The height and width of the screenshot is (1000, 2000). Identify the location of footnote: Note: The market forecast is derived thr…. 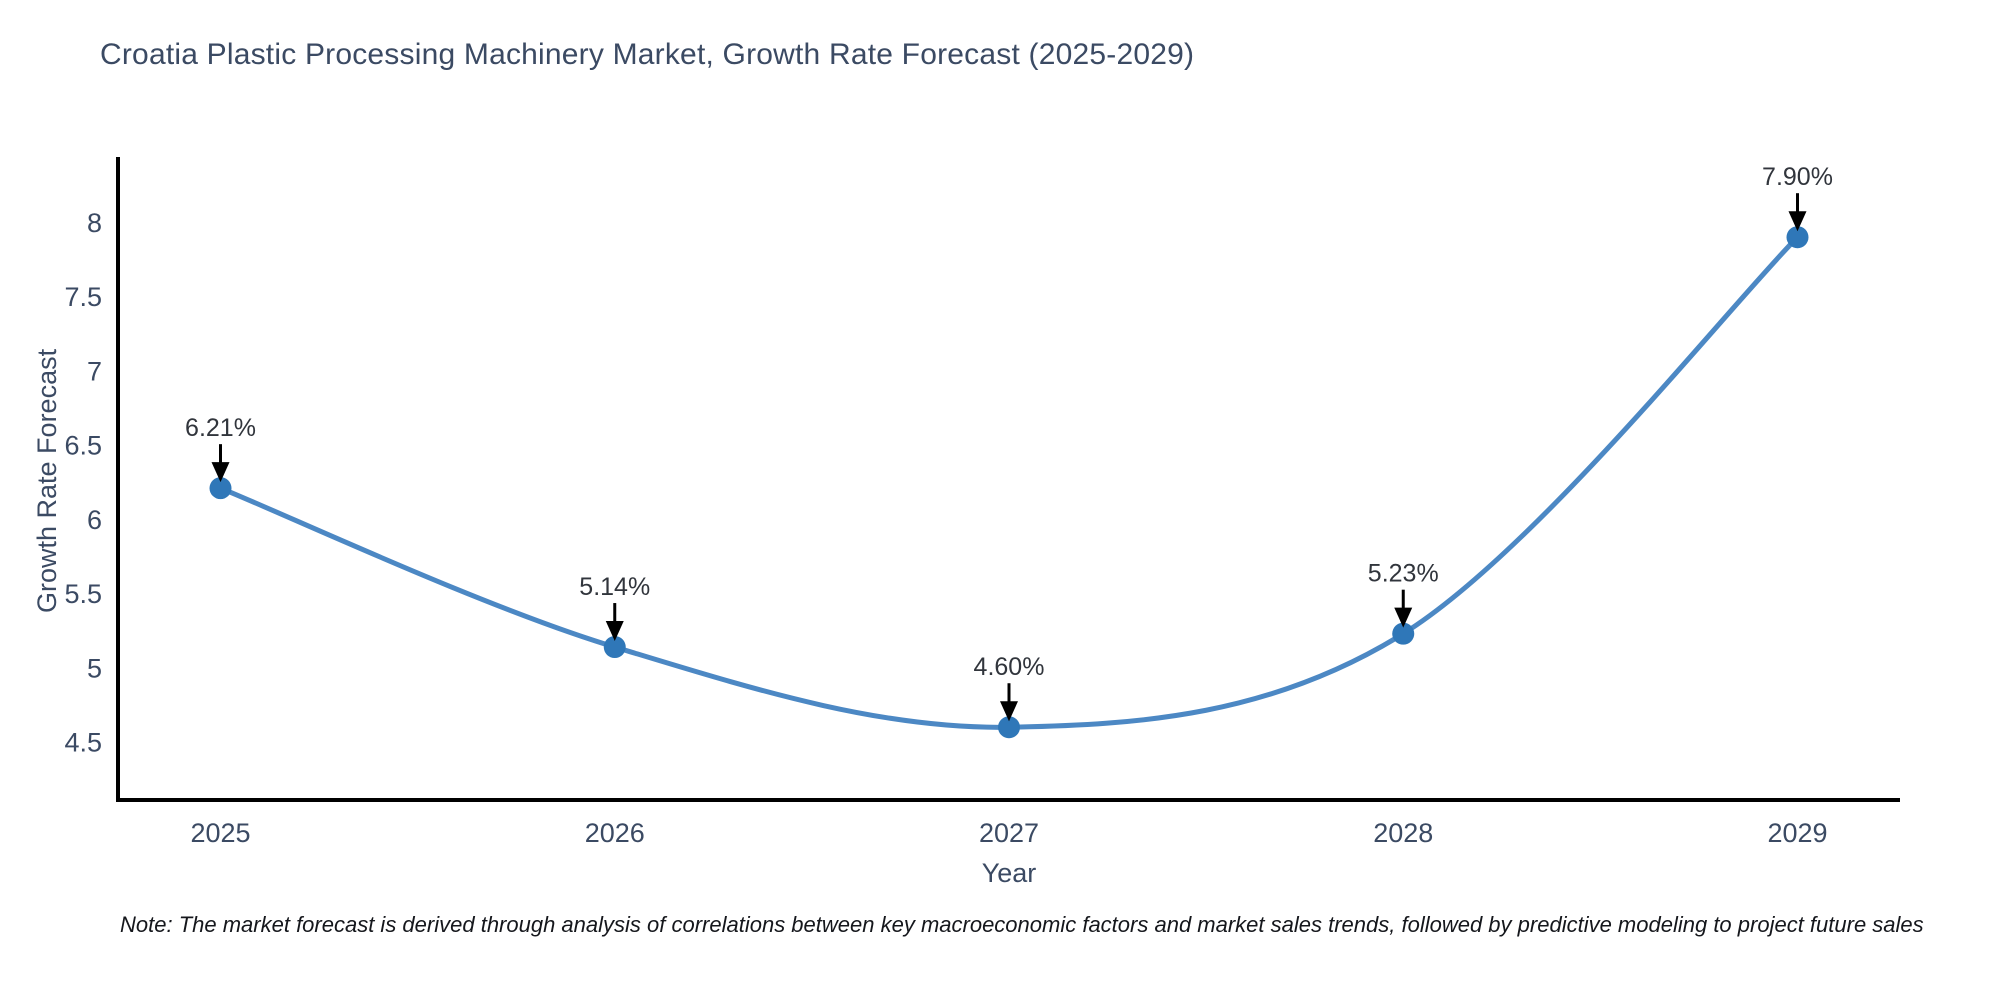
(1022, 924).